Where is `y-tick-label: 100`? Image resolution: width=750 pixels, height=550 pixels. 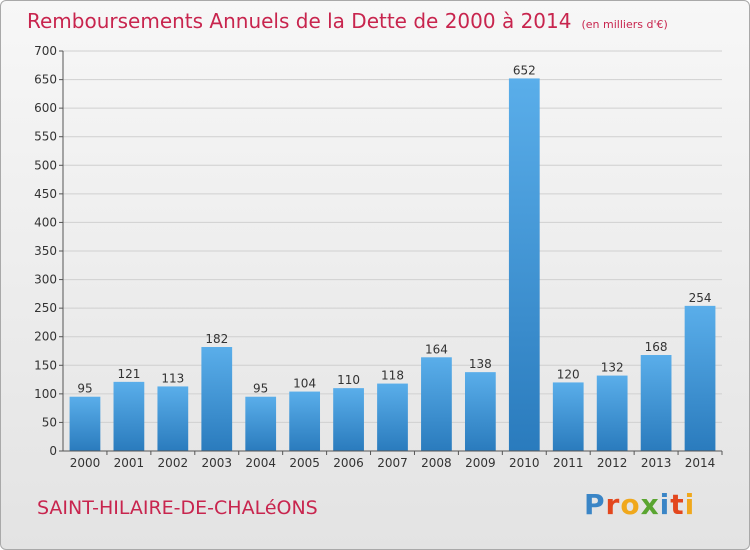
y-tick-label: 100 is located at coordinates (45, 394).